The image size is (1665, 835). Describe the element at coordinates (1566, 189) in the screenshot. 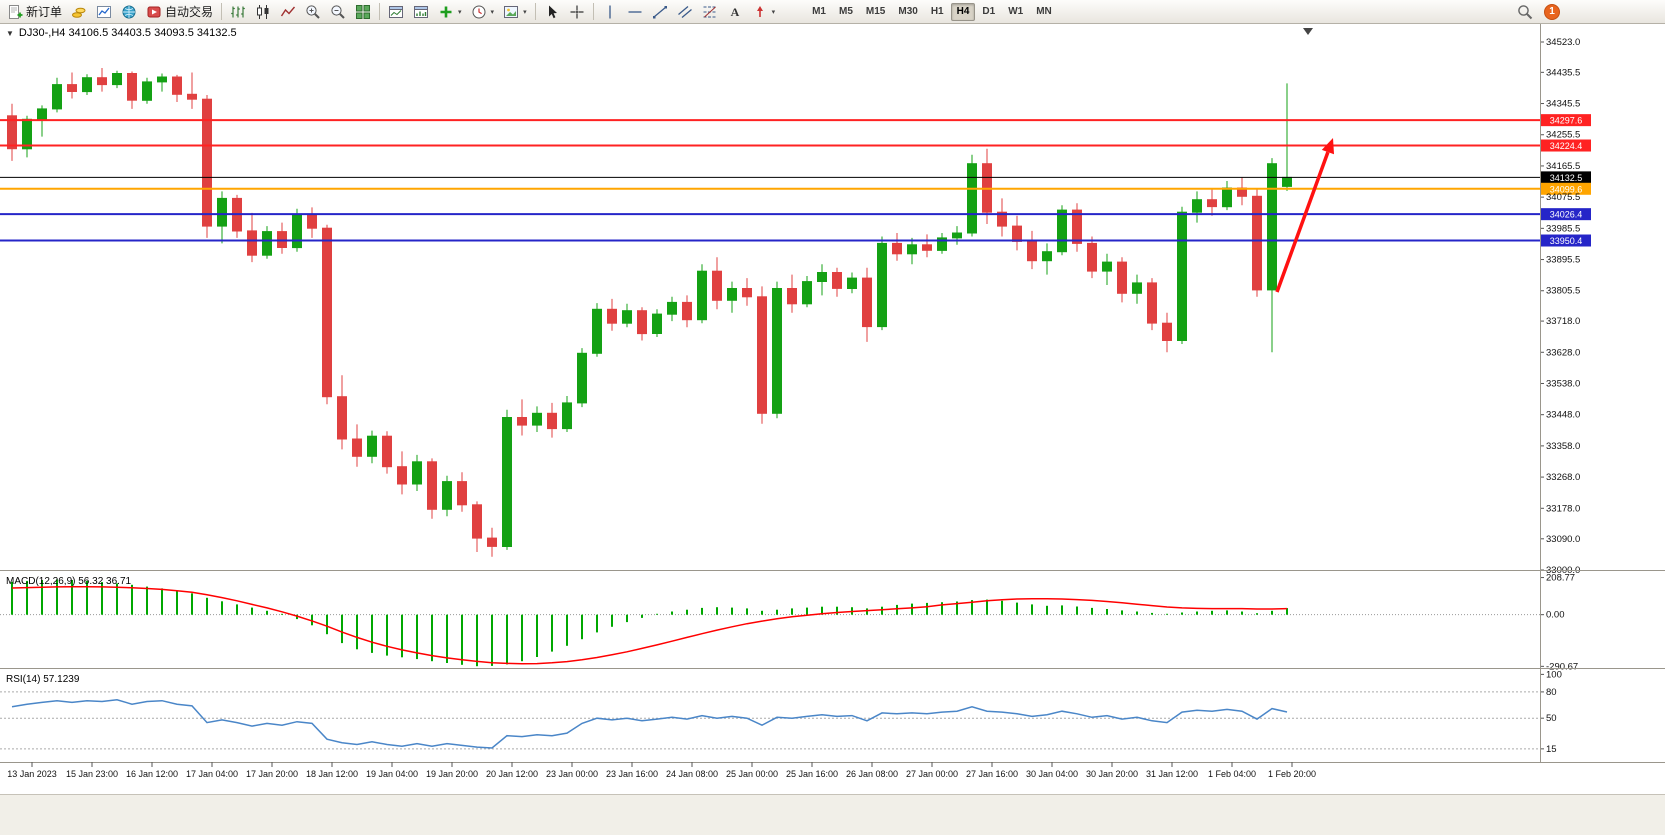

I see `svg-text: 34099.6` at that location.